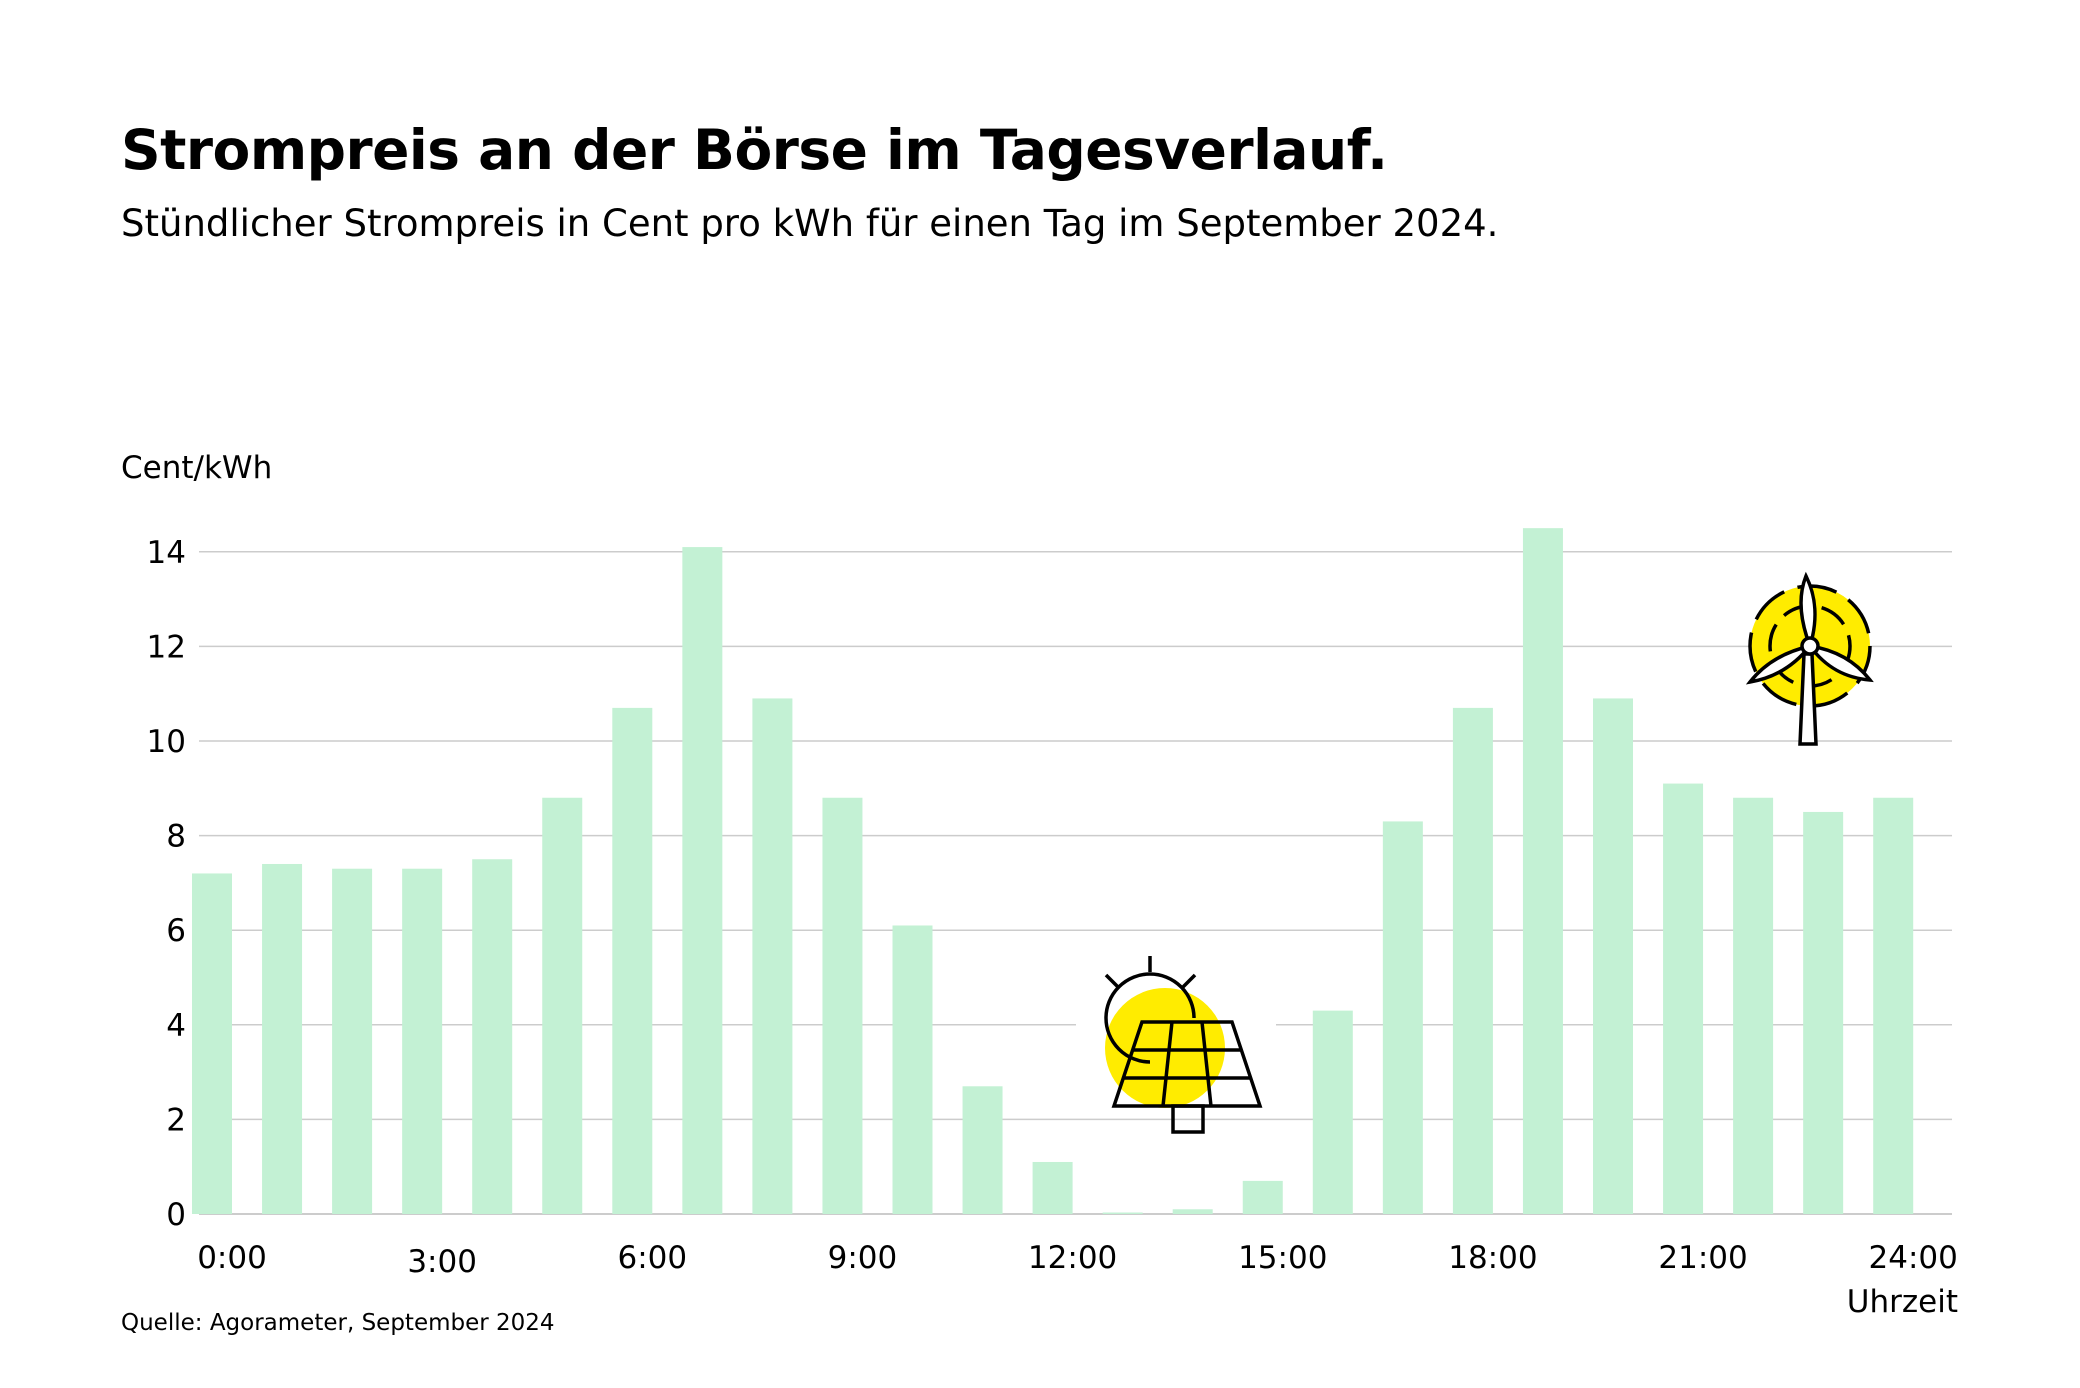  I want to click on x-tick-label: 3:00, so click(442, 1262).